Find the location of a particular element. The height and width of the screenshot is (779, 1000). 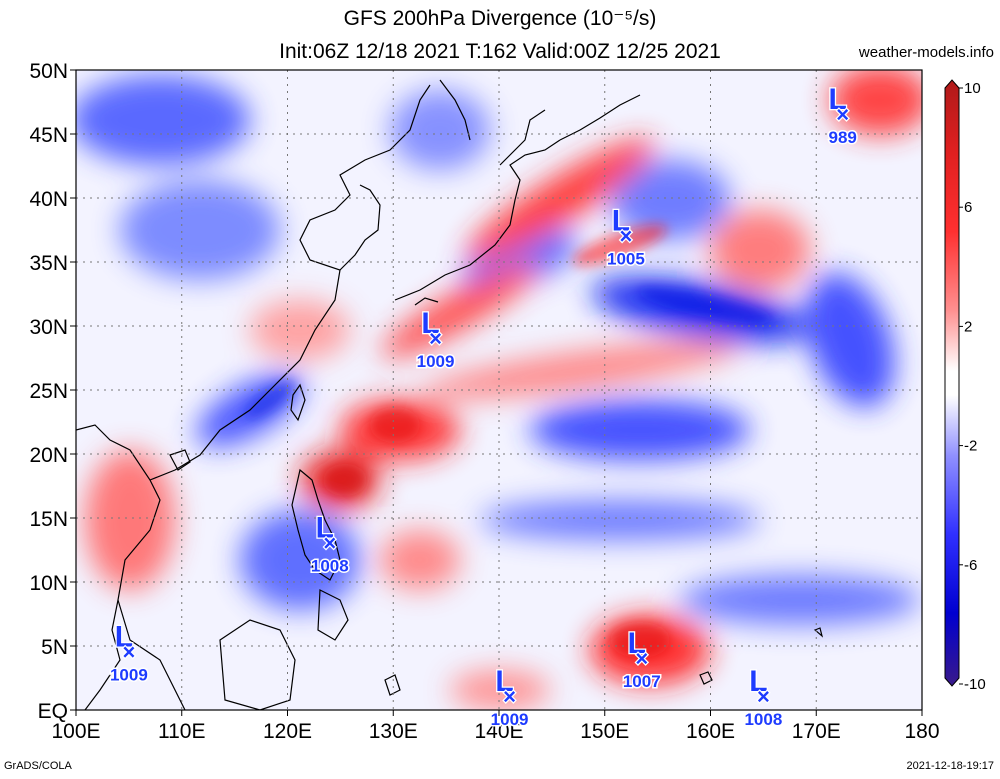

lat-tick-label: 50N is located at coordinates (48, 71).